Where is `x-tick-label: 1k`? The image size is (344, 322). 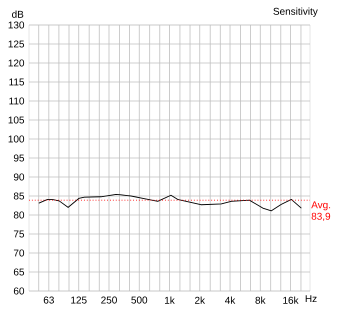 x-tick-label: 1k is located at coordinates (170, 300).